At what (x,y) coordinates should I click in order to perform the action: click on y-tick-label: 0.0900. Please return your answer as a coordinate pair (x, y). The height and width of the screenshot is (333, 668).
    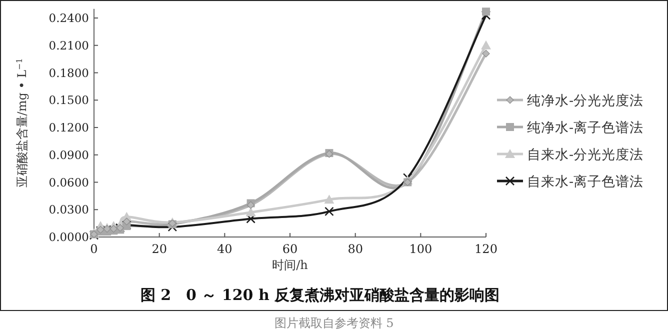
    Looking at the image, I should click on (68, 155).